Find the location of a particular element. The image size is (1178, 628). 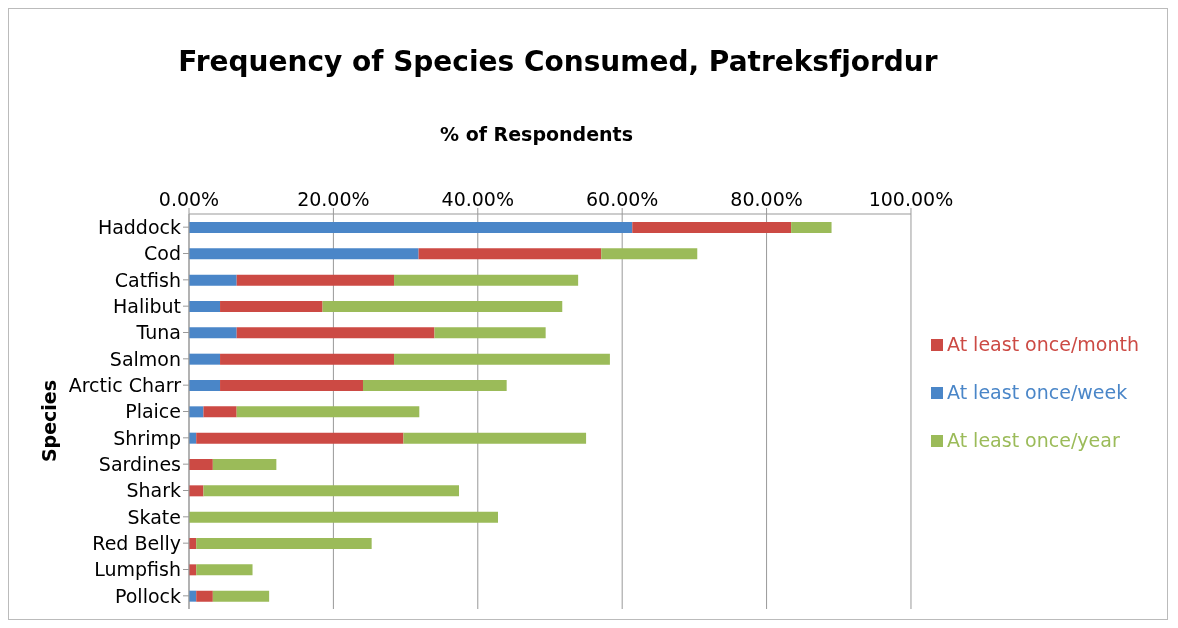

y-tick-label: Plaice is located at coordinates (153, 411).